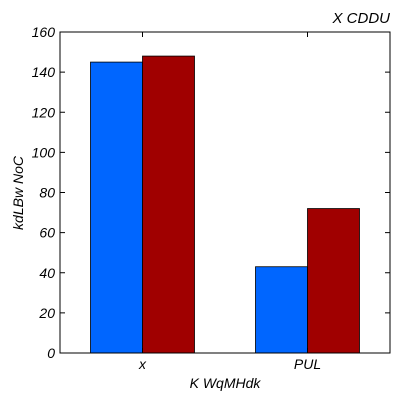  Describe the element at coordinates (168, 204) in the screenshot. I see `bar-2-x` at that location.